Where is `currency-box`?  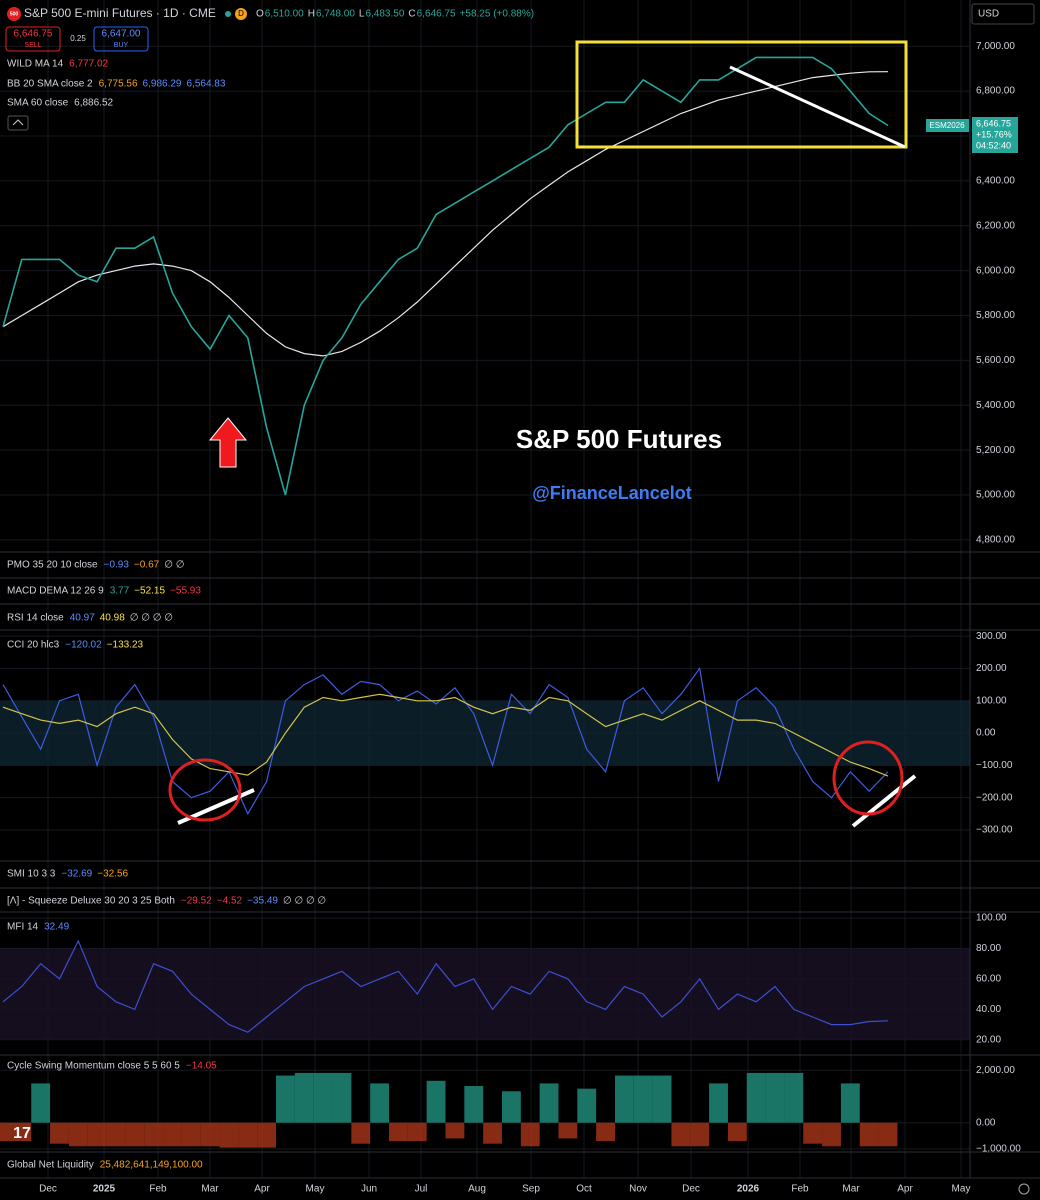 currency-box is located at coordinates (1003, 14).